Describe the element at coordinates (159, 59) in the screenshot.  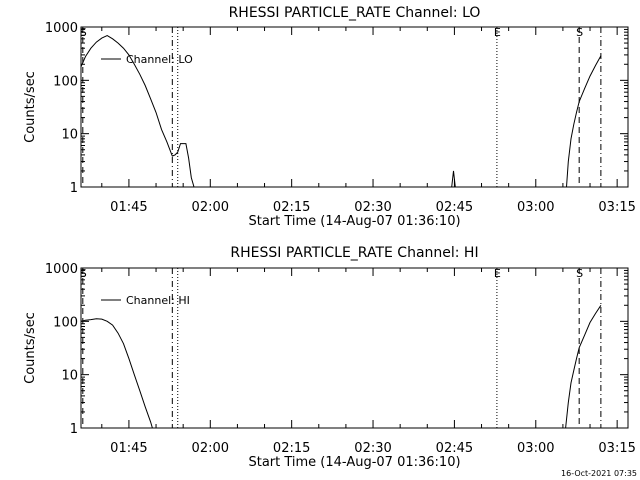
I see `legend-label: Channel: LO` at that location.